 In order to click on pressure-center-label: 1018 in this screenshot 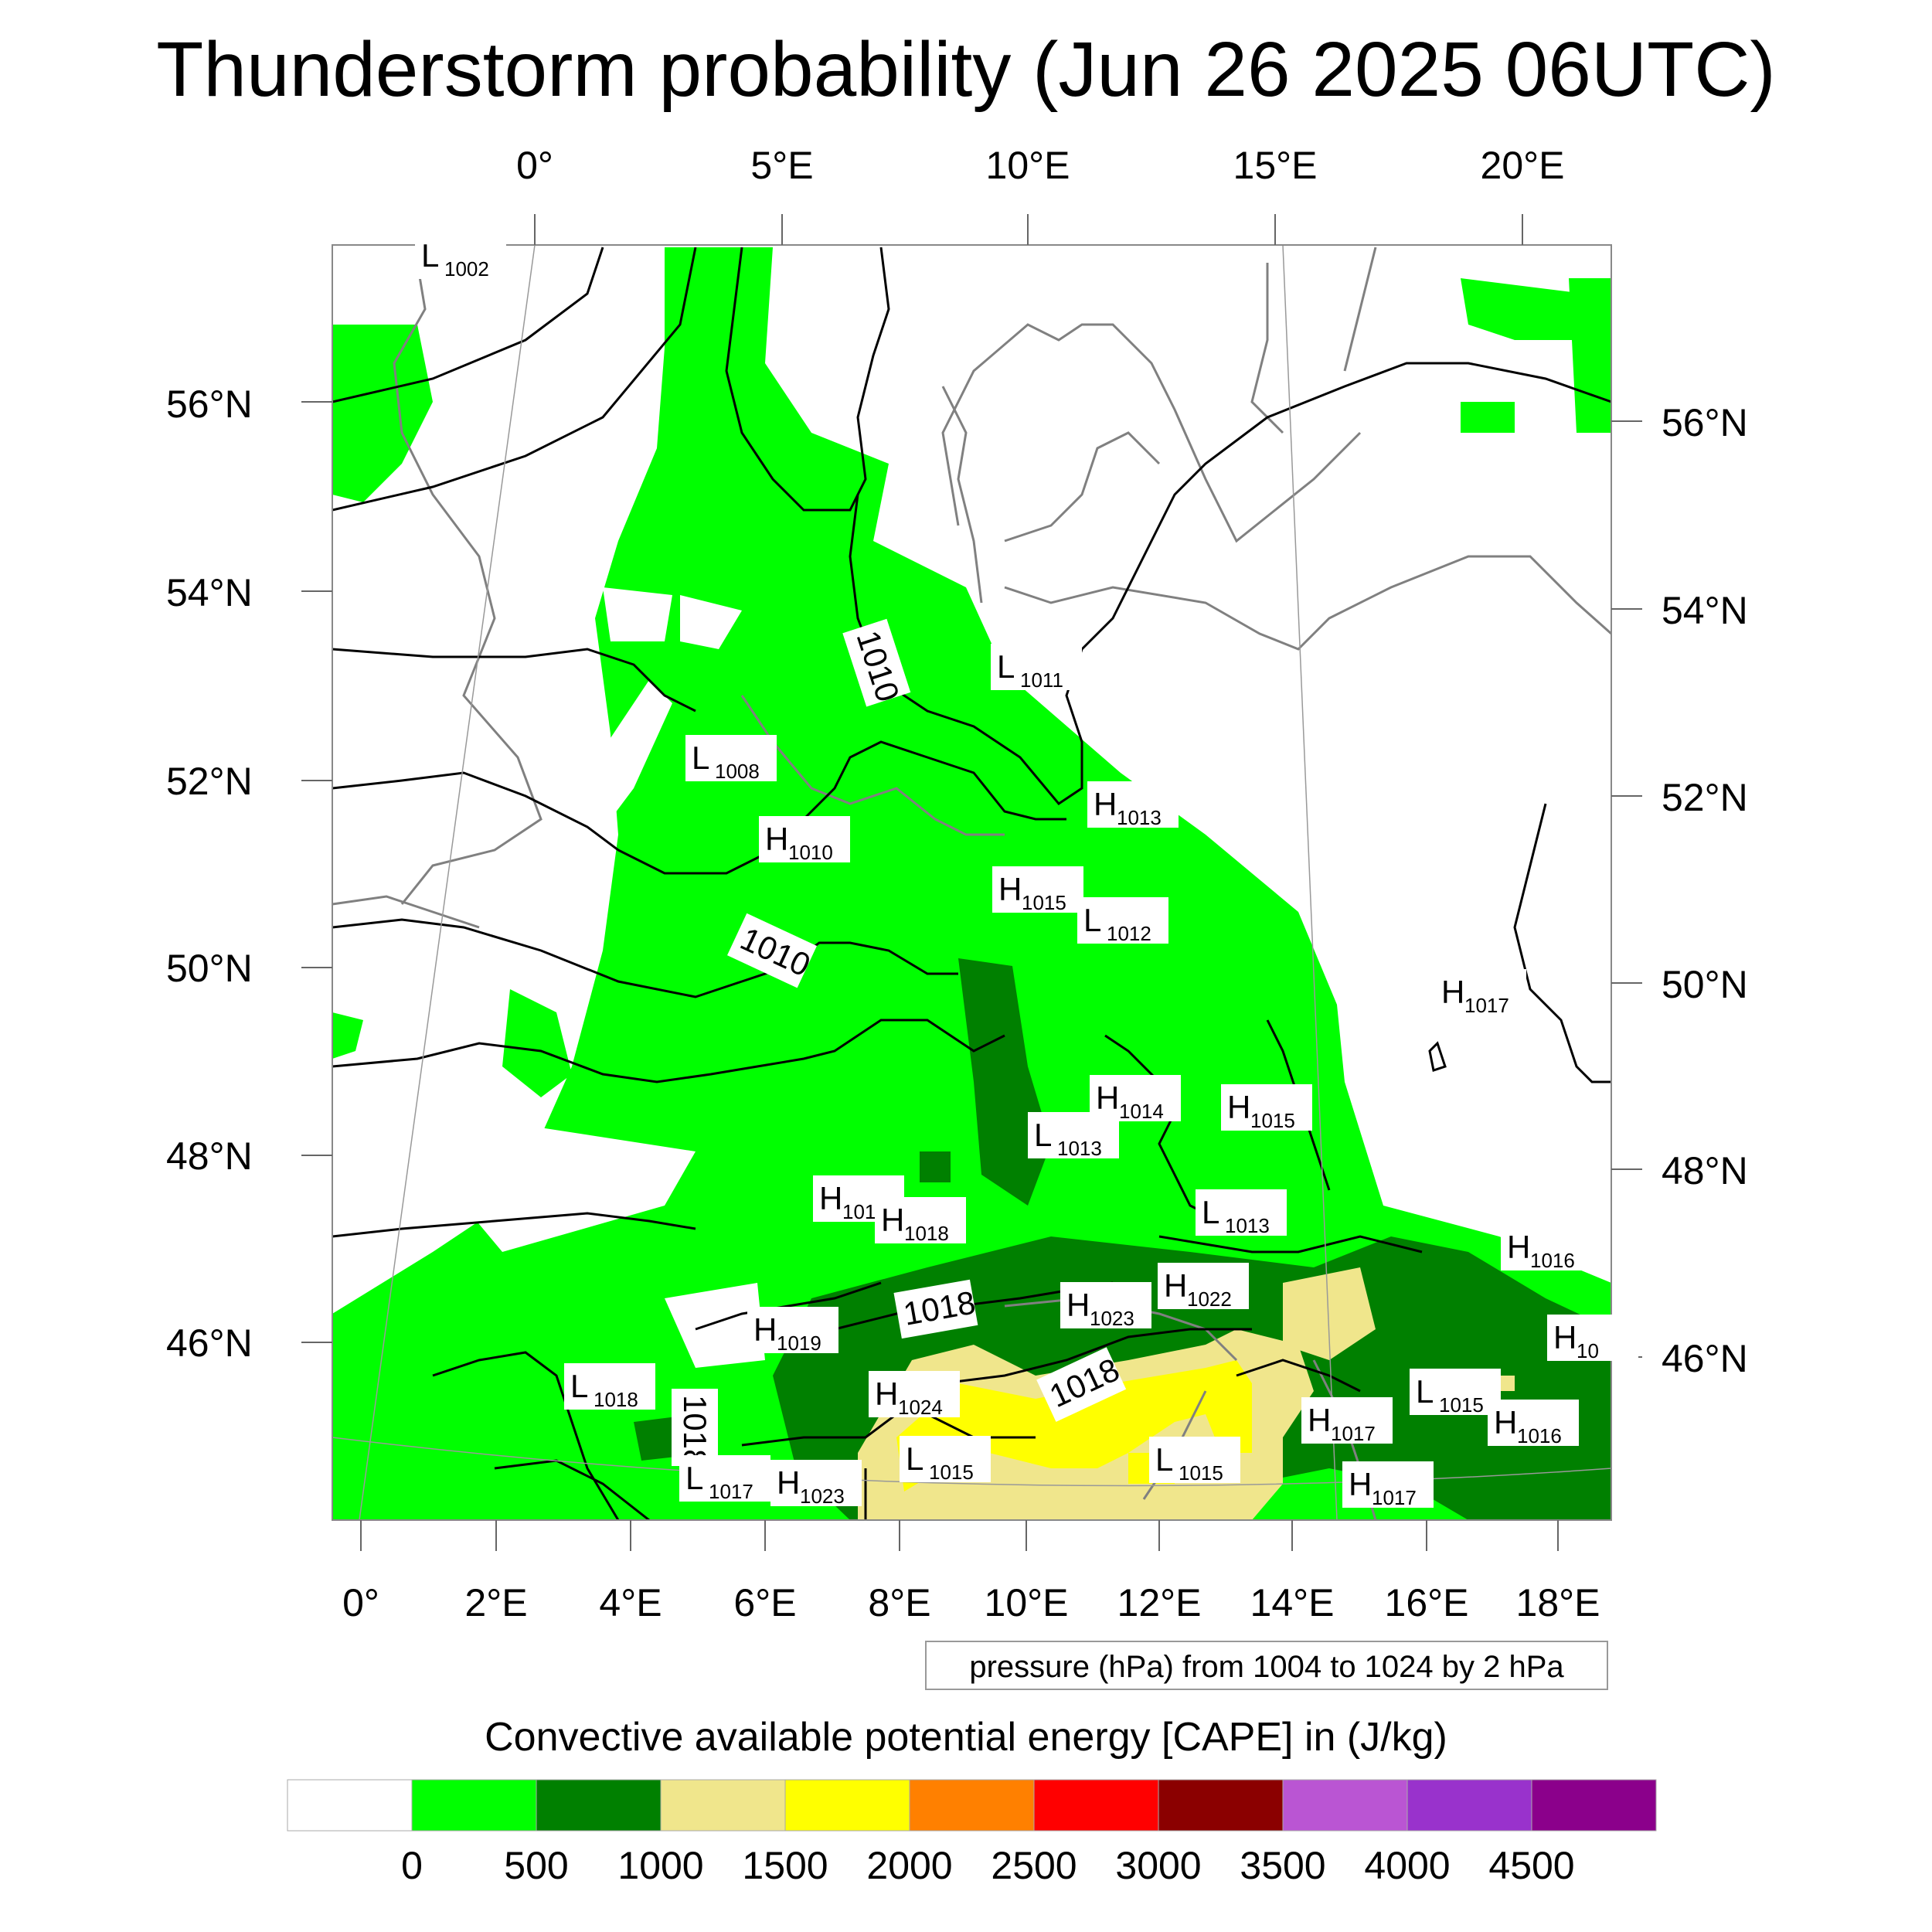, I will do `click(695, 1428)`.